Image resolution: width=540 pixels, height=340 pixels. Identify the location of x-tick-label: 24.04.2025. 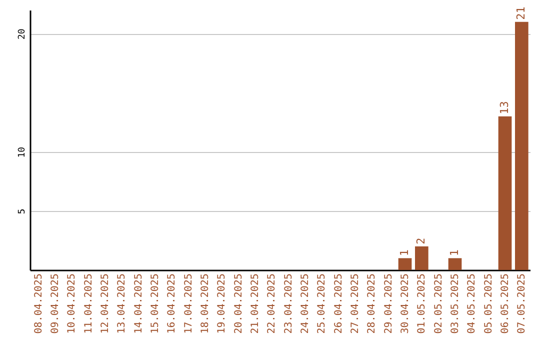
(305, 304).